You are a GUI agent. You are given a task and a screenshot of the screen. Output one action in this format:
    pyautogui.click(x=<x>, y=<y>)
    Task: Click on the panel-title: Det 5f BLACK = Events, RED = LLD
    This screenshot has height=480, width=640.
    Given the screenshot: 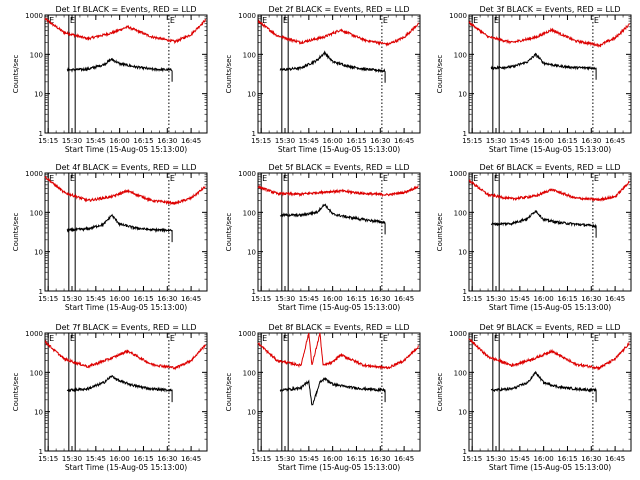 What is the action you would take?
    pyautogui.click(x=338, y=167)
    